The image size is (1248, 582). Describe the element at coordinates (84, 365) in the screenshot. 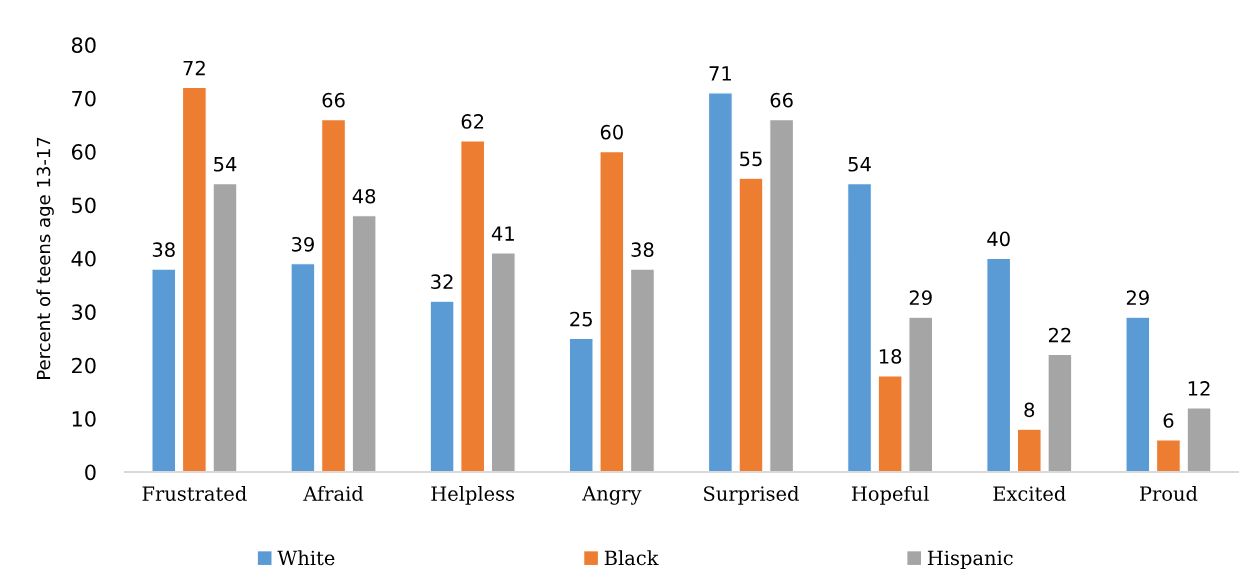

I see `y-tick-label: 20` at that location.